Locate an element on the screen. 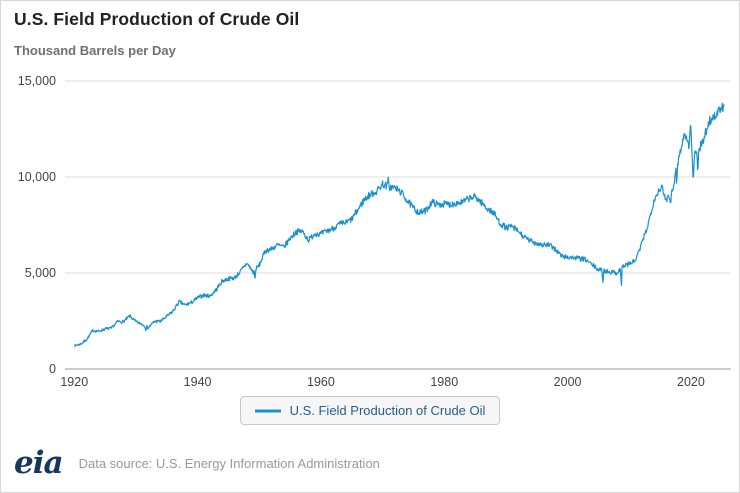 This screenshot has width=740, height=493. legend: U.S. Field Production of Crude Oil is located at coordinates (370, 410).